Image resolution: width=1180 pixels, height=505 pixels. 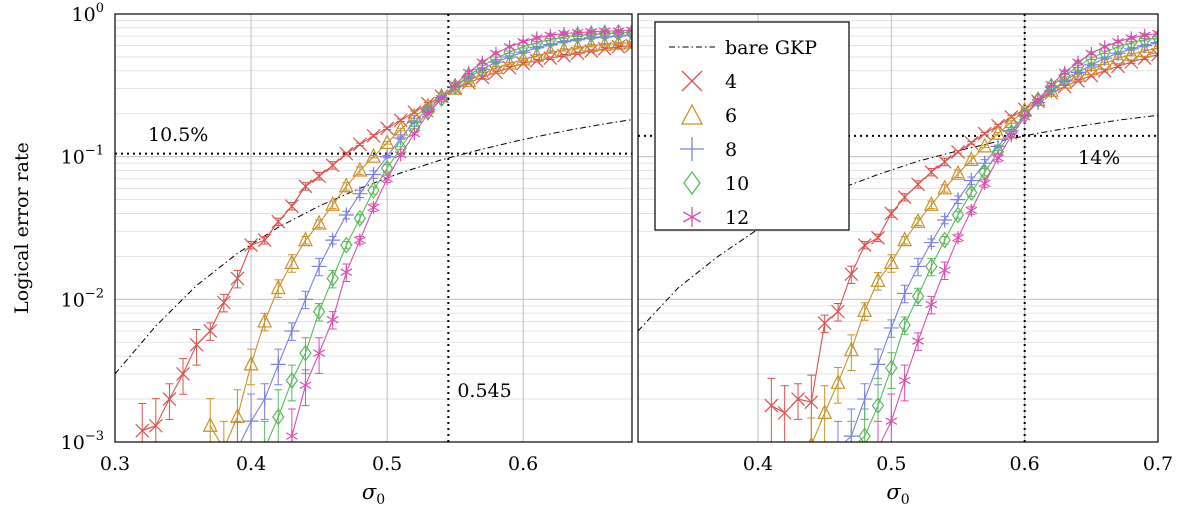 What do you see at coordinates (708, 115) in the screenshot?
I see `legend-item-6: 6` at bounding box center [708, 115].